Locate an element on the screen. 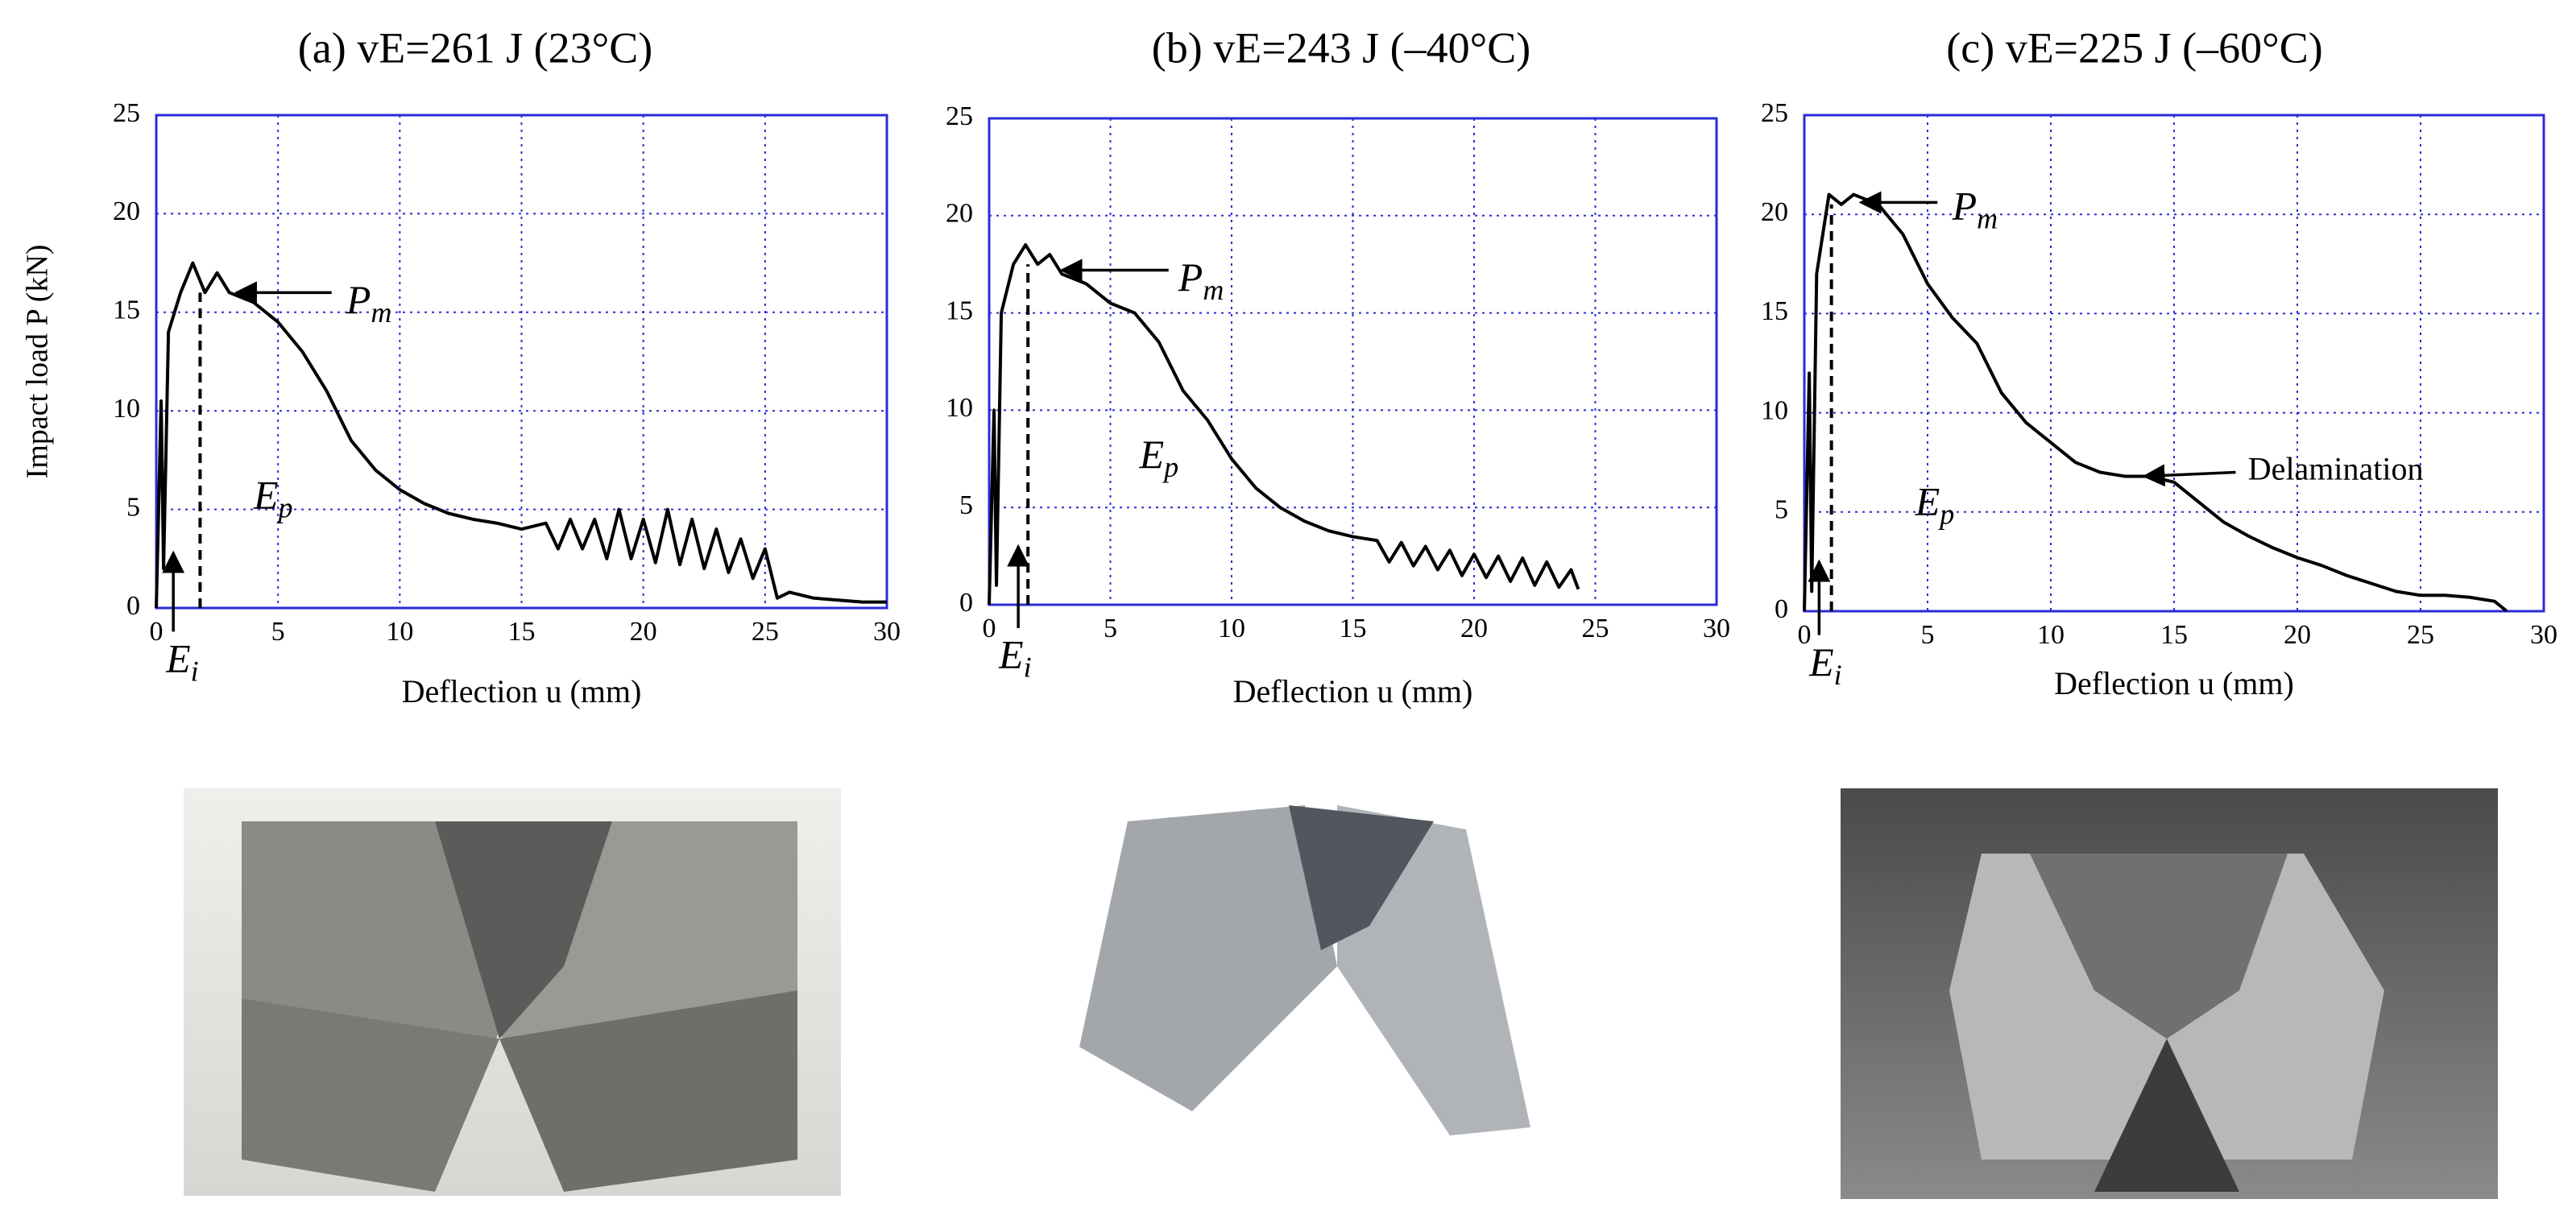  photo-a is located at coordinates (512, 992).